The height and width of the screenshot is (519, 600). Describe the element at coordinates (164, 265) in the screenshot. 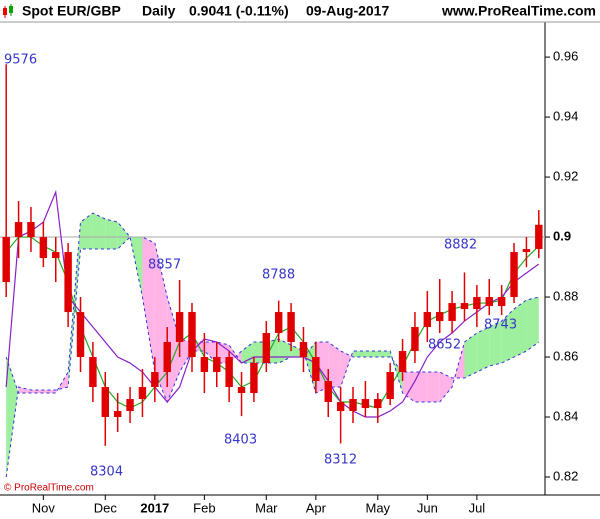

I see `annotation: 8857` at that location.